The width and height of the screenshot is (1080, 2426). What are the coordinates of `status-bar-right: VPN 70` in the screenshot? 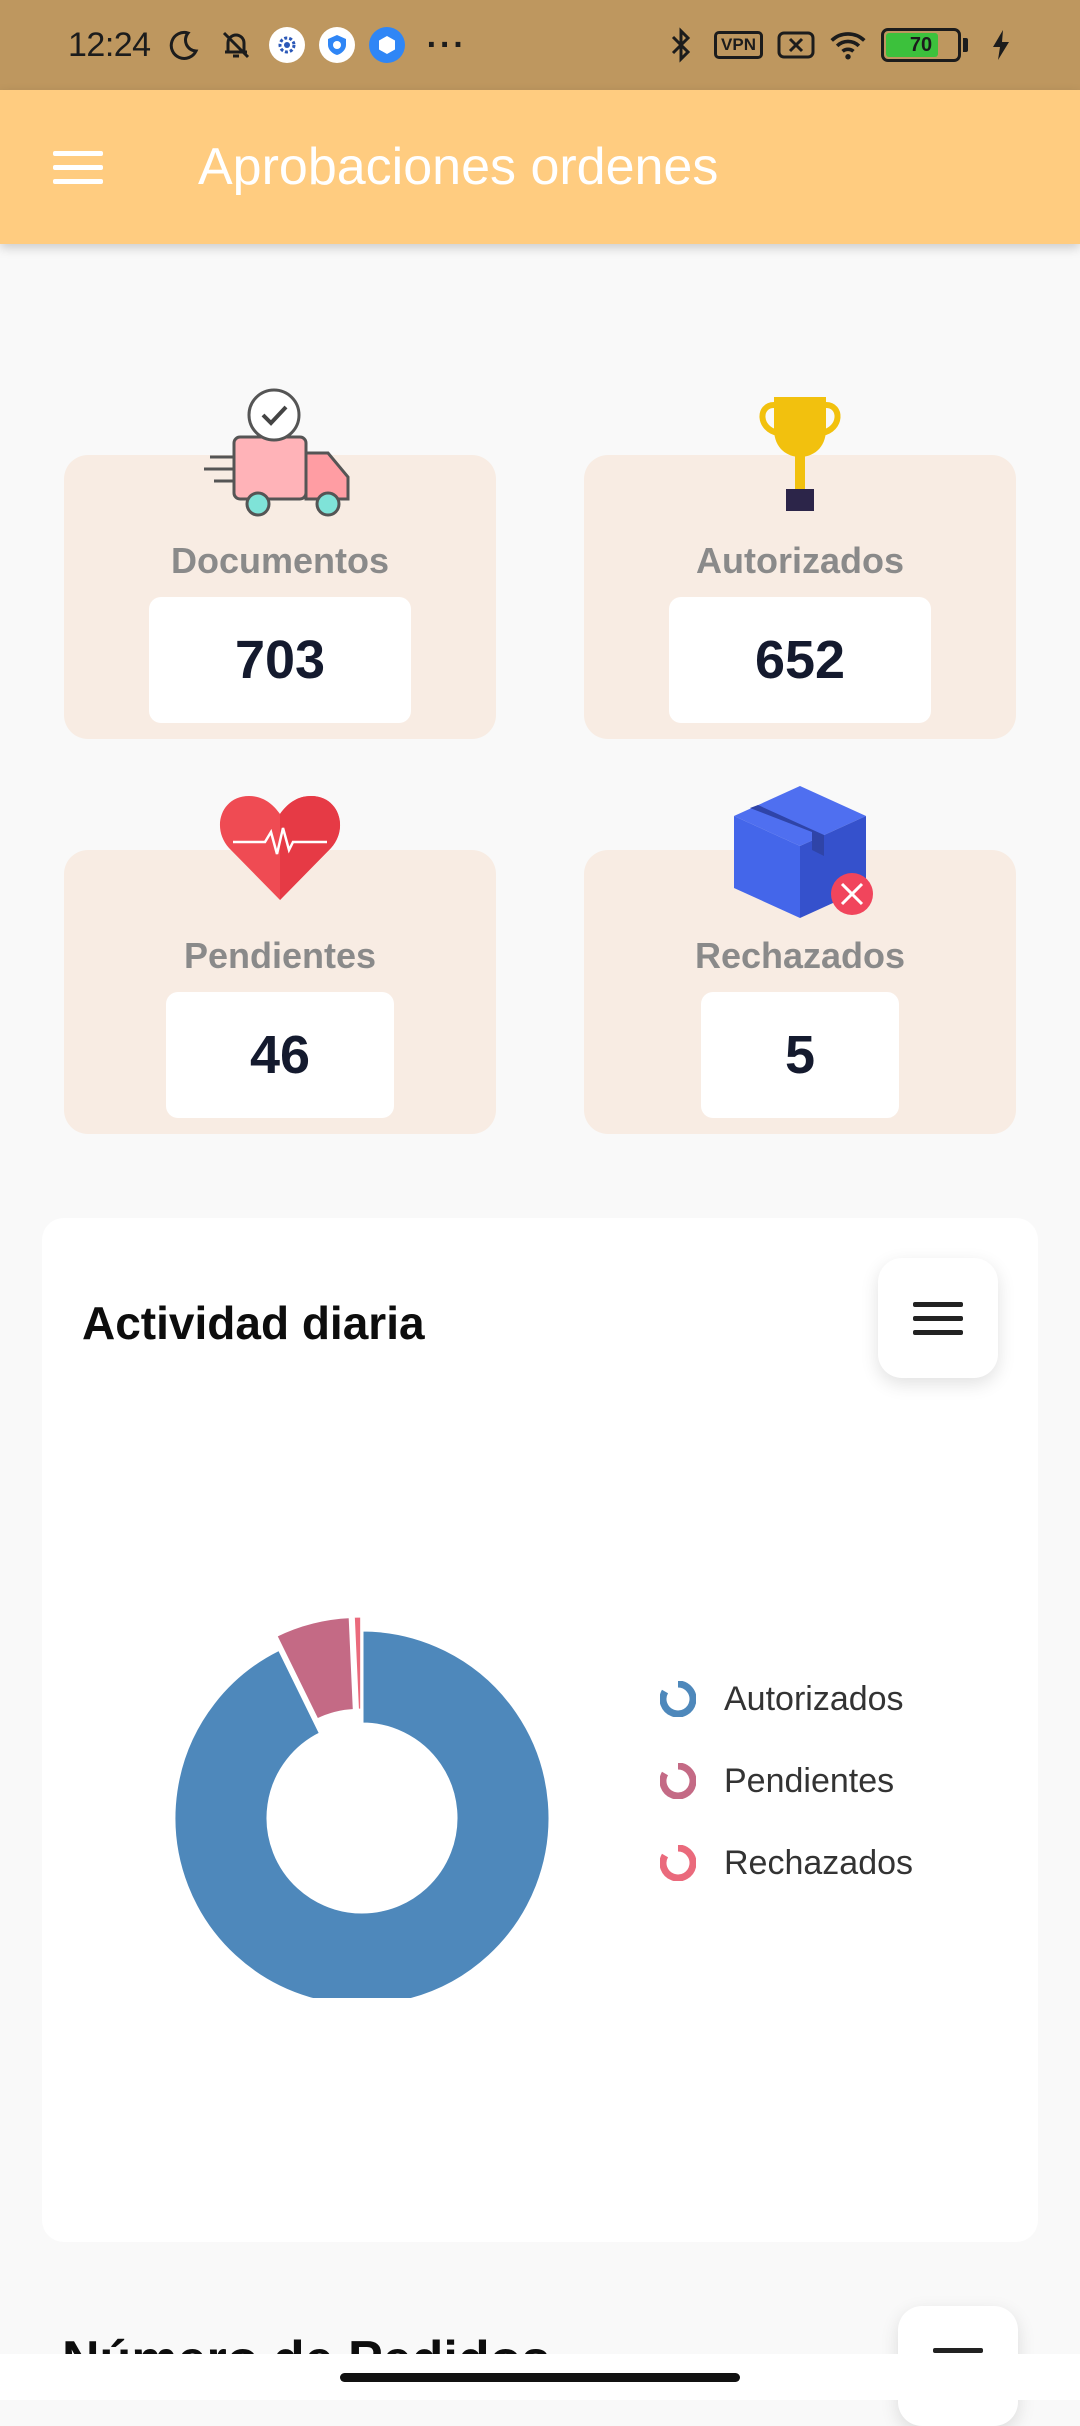 It's located at (841, 45).